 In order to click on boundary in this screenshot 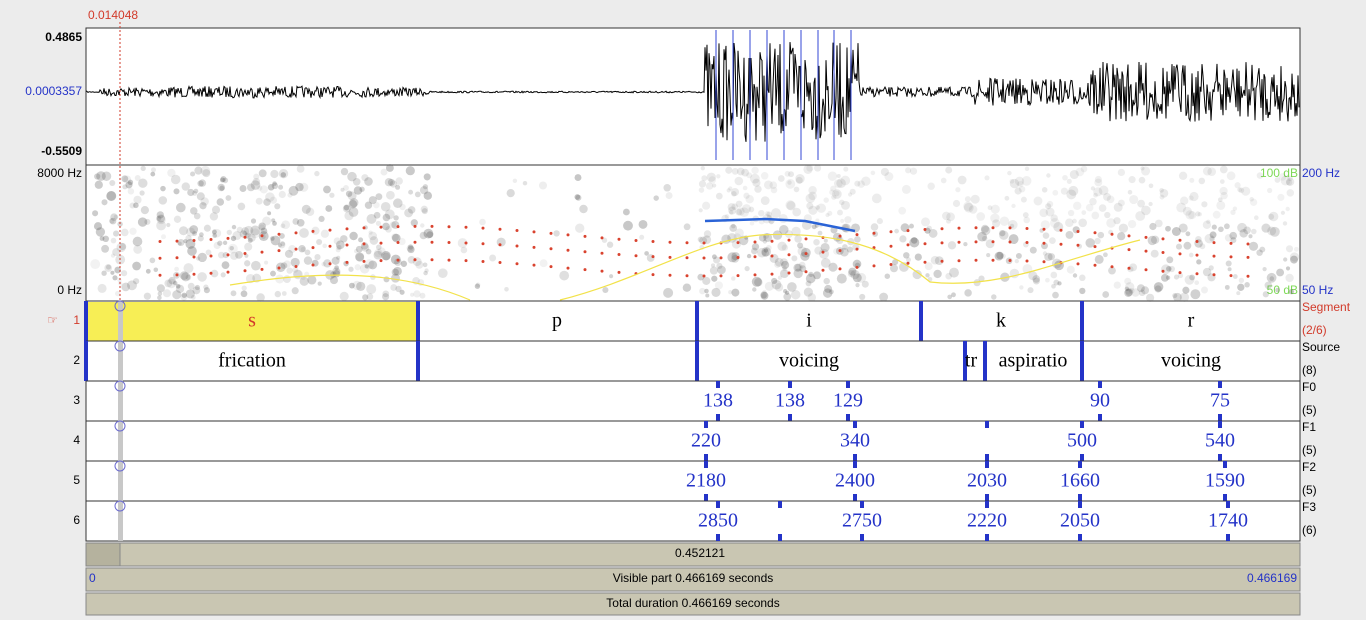, I will do `click(86, 361)`.